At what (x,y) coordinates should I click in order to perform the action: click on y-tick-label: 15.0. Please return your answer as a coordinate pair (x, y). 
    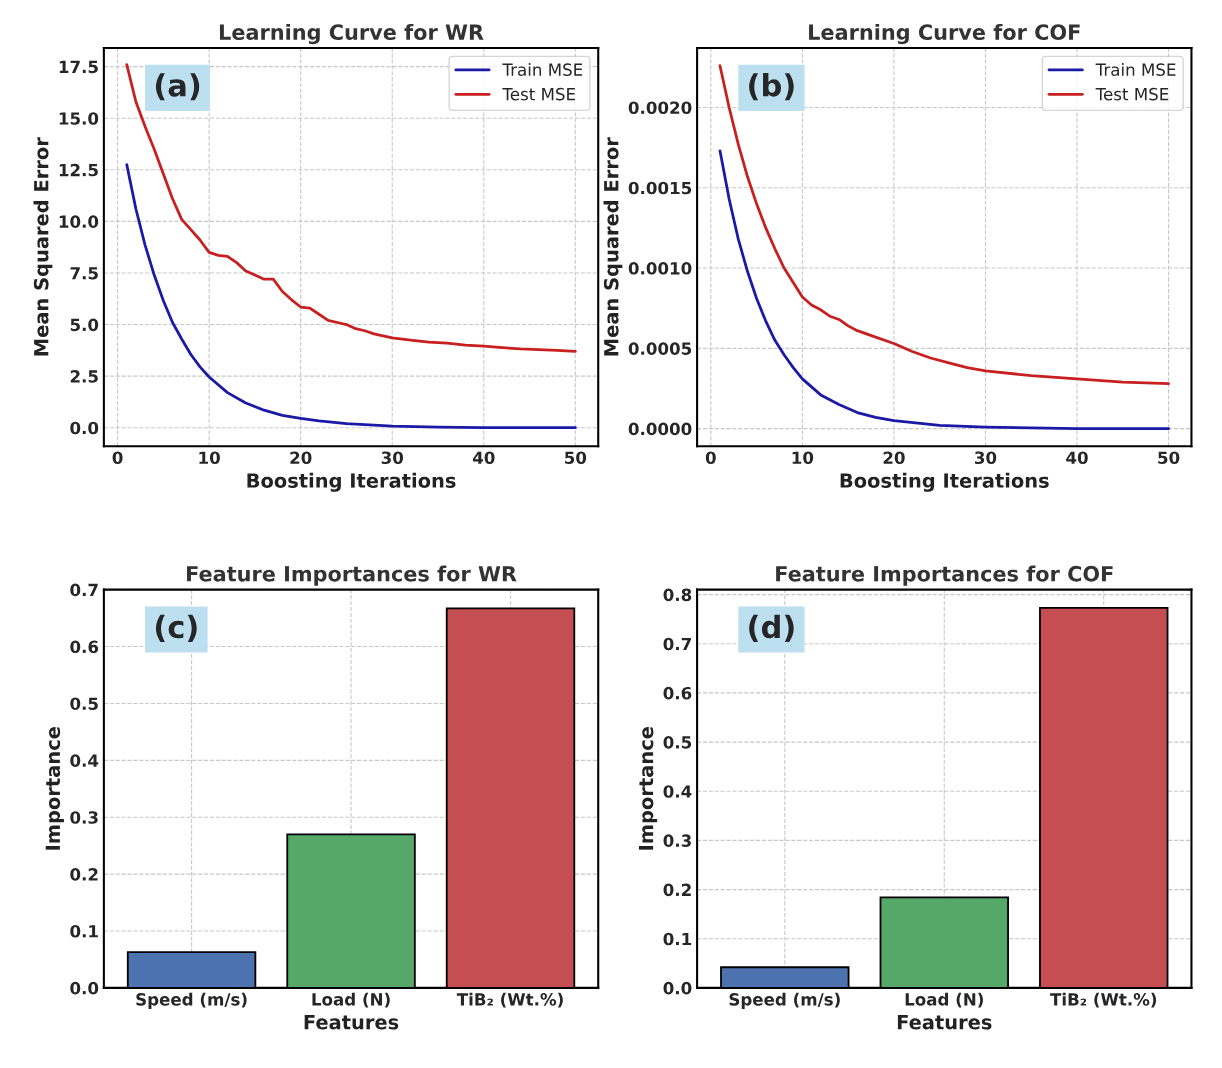
    Looking at the image, I should click on (79, 118).